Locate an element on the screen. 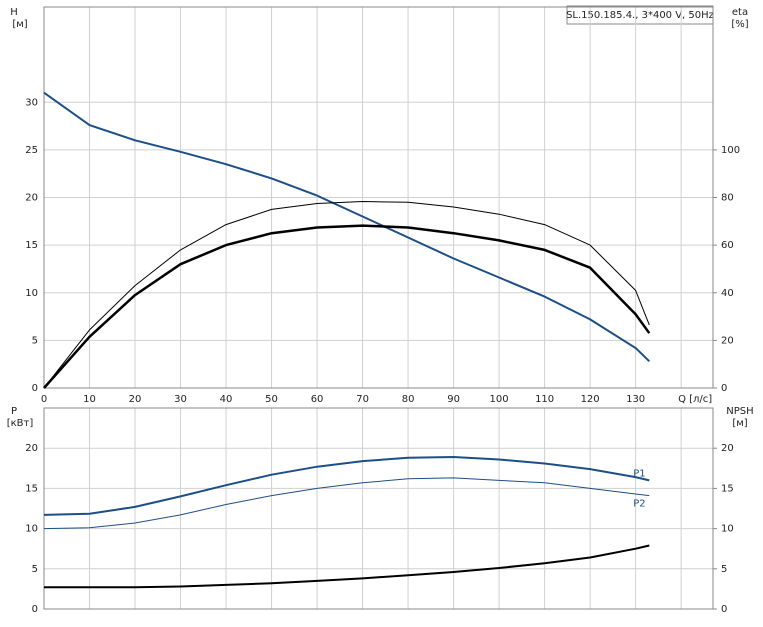 This screenshot has height=627, width=763. y2-tick-label: 100 is located at coordinates (730, 150).